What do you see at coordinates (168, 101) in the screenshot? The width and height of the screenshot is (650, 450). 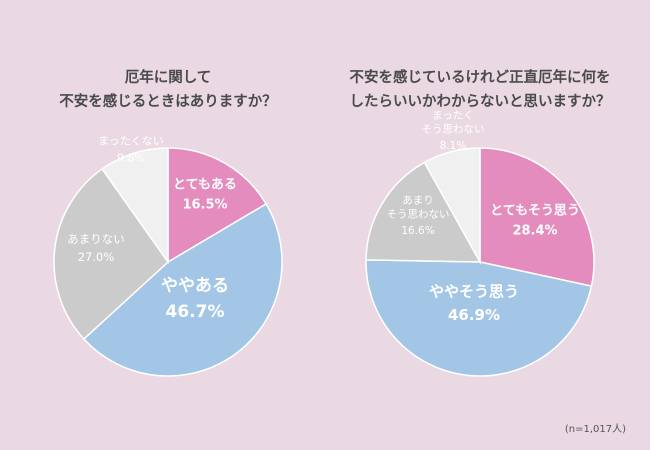 I see `chart-title-line: 不安を感じるときはありますか？` at bounding box center [168, 101].